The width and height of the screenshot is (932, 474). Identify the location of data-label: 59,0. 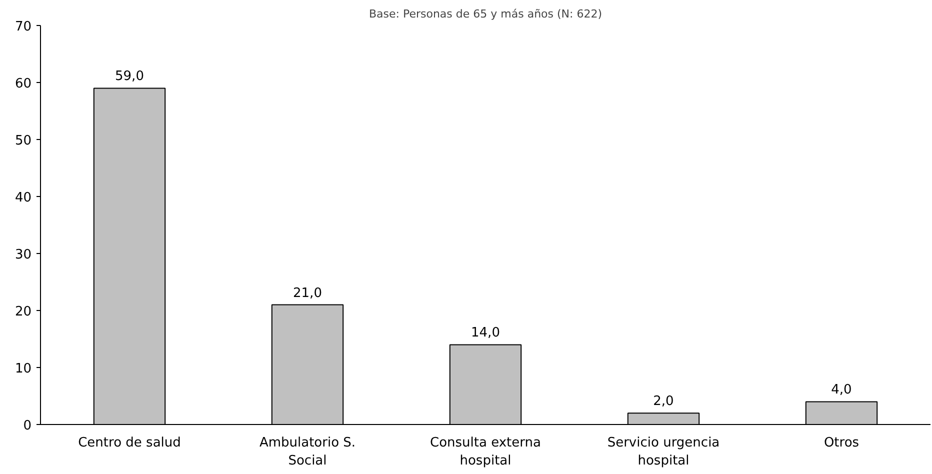
(129, 76).